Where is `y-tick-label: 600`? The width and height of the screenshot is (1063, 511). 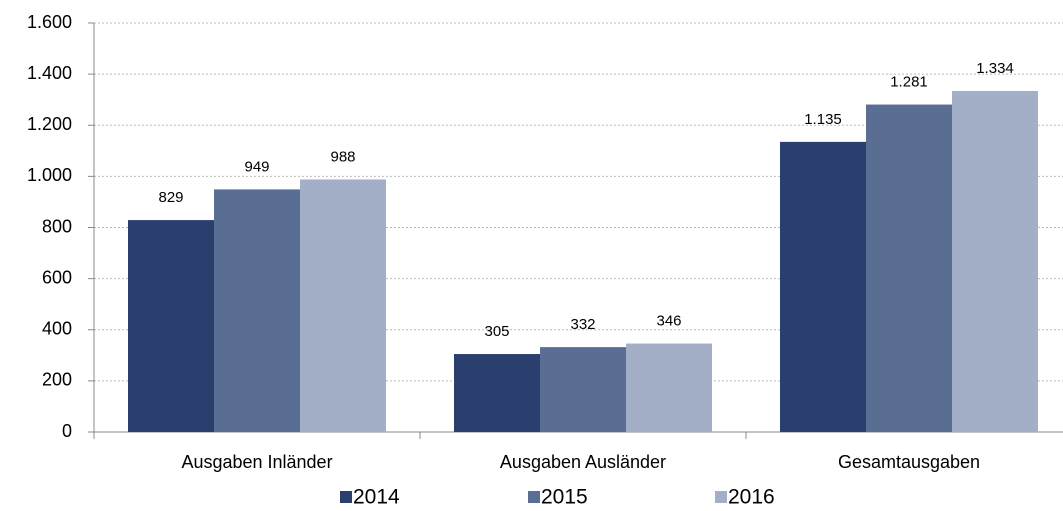 y-tick-label: 600 is located at coordinates (57, 277).